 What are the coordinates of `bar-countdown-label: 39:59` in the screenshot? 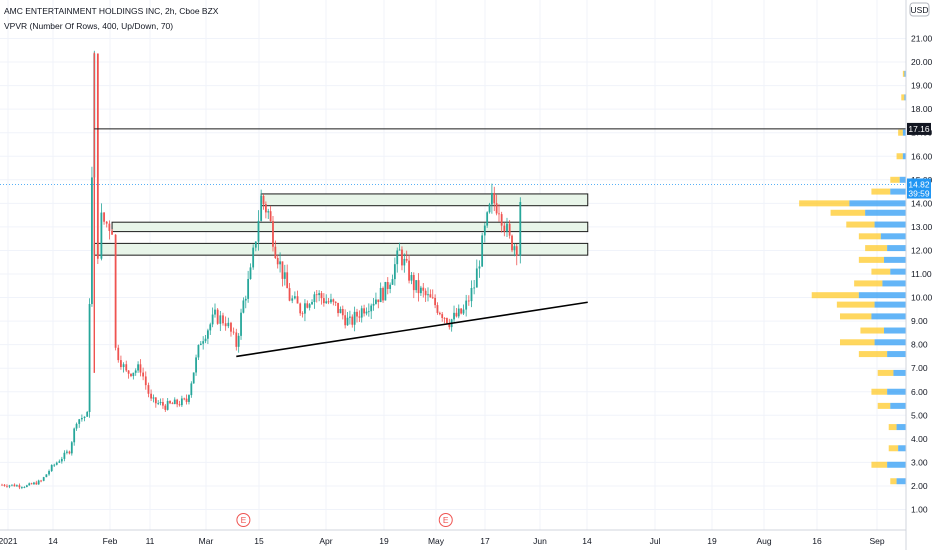 It's located at (919, 194).